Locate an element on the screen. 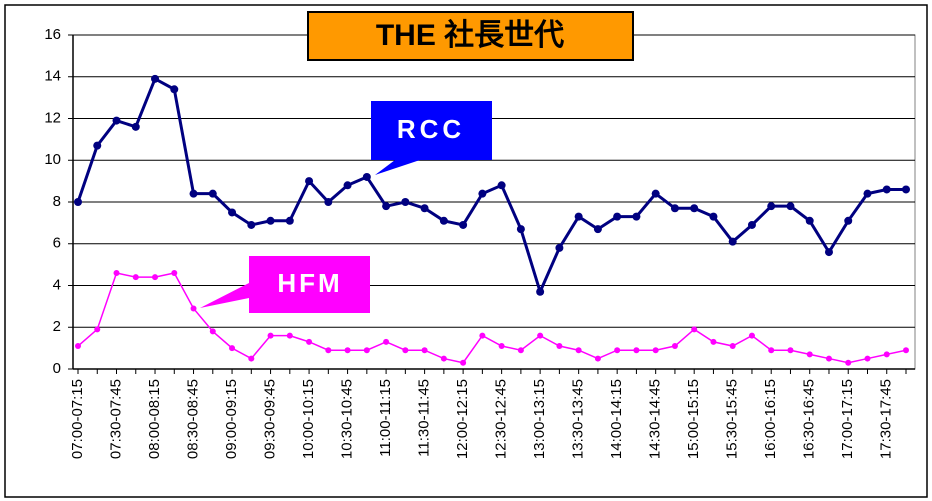 The image size is (932, 501). x-tick-label: 16:30-16:45 is located at coordinates (809, 419).